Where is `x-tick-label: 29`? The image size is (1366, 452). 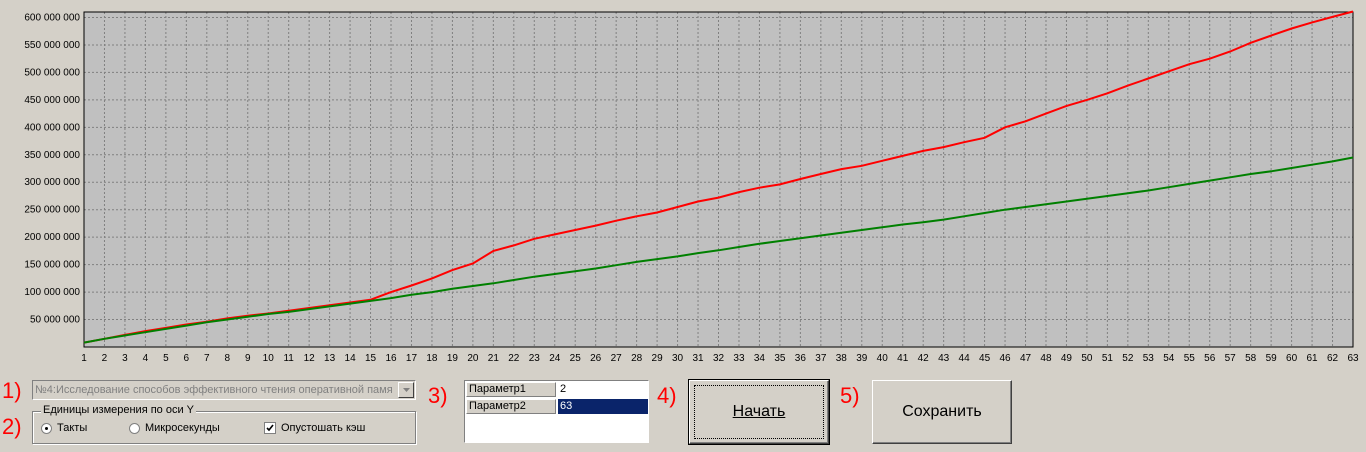
x-tick-label: 29 is located at coordinates (658, 358).